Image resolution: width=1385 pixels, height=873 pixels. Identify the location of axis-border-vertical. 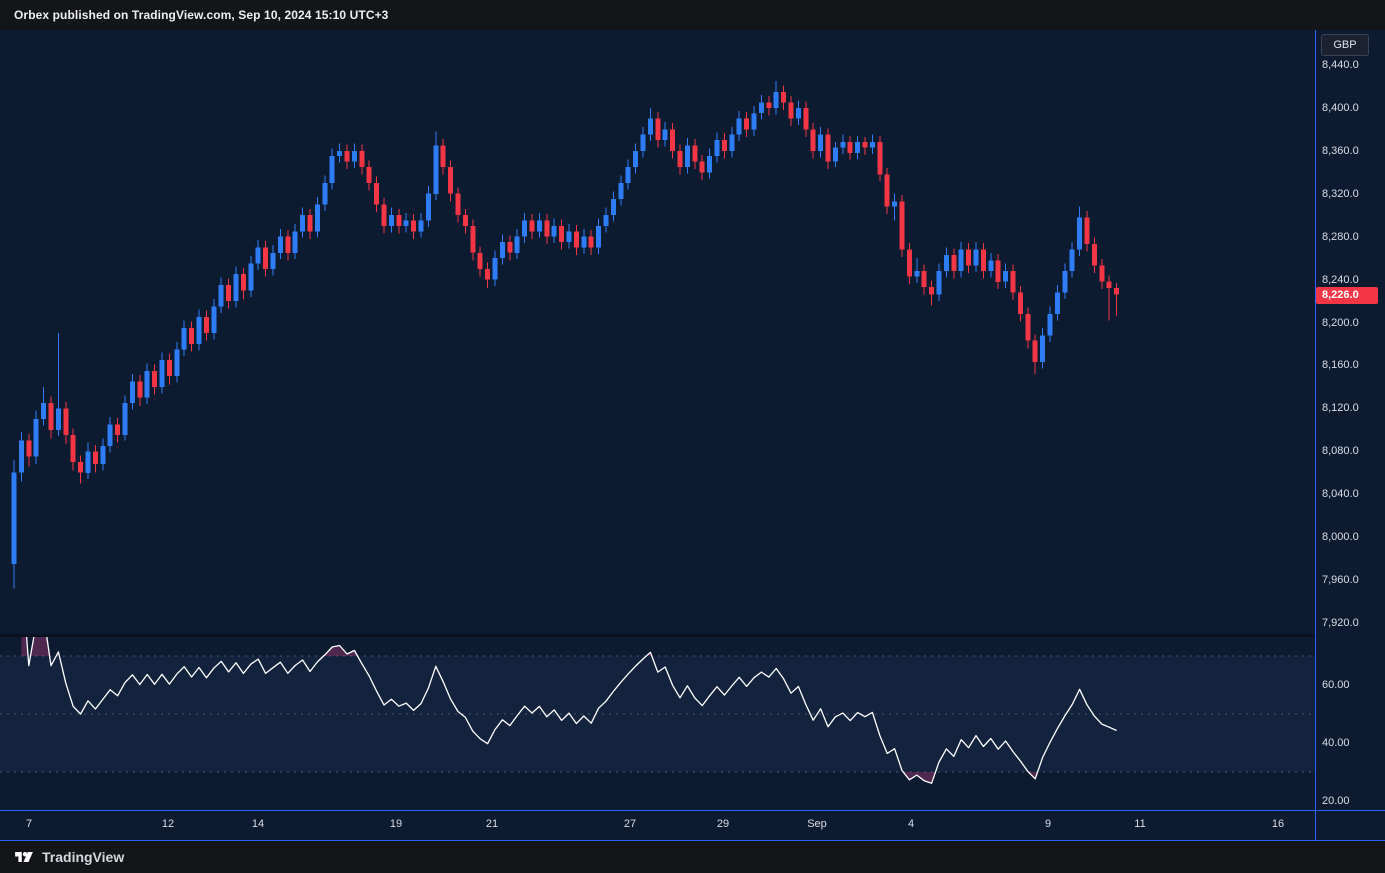
(1315, 435).